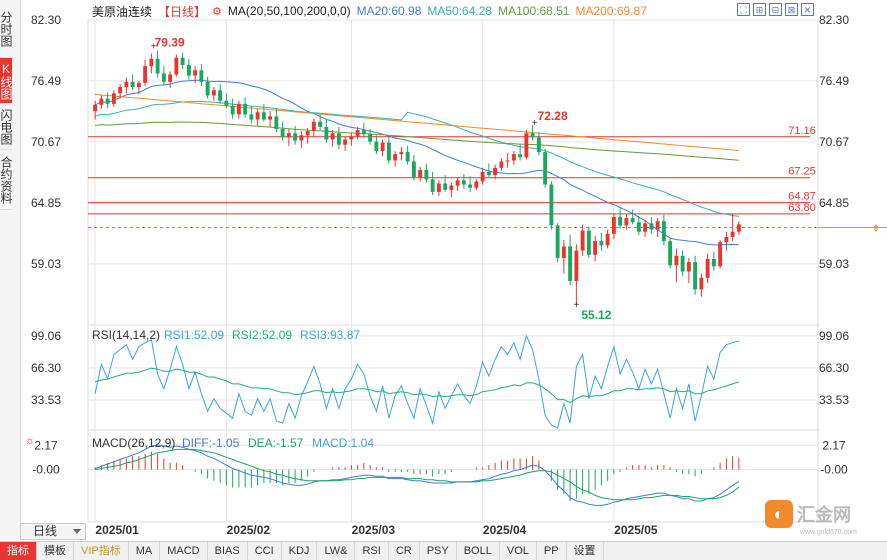 Image resolution: width=887 pixels, height=560 pixels. I want to click on sidebar-tab: K线图, so click(6, 81).